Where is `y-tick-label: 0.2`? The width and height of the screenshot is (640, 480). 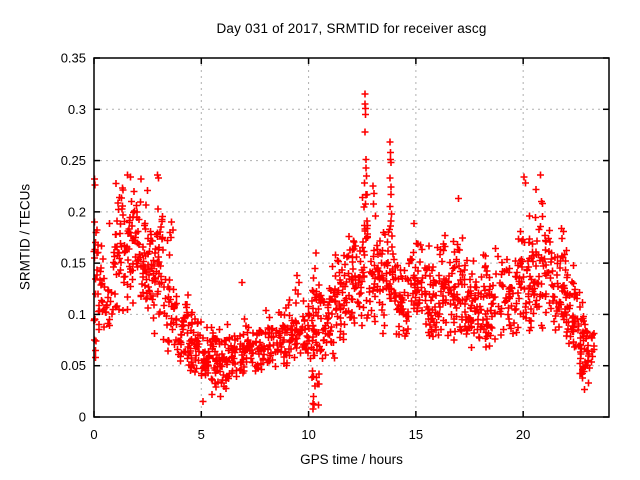 y-tick-label: 0.2 is located at coordinates (77, 211).